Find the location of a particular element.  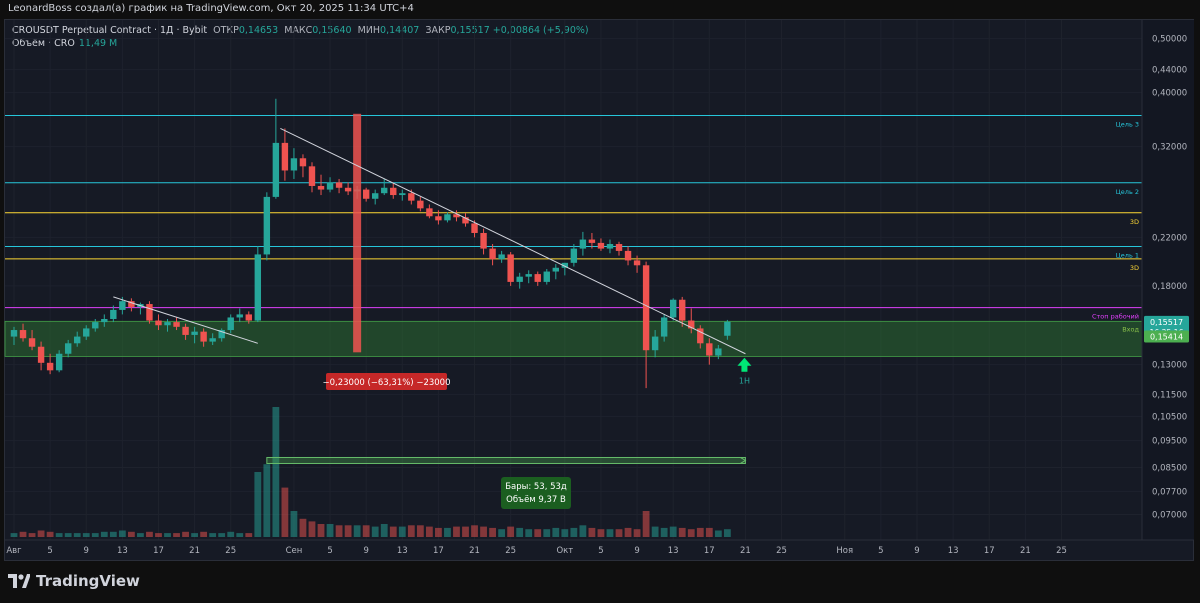

high-value: 0,15640 is located at coordinates (332, 30).